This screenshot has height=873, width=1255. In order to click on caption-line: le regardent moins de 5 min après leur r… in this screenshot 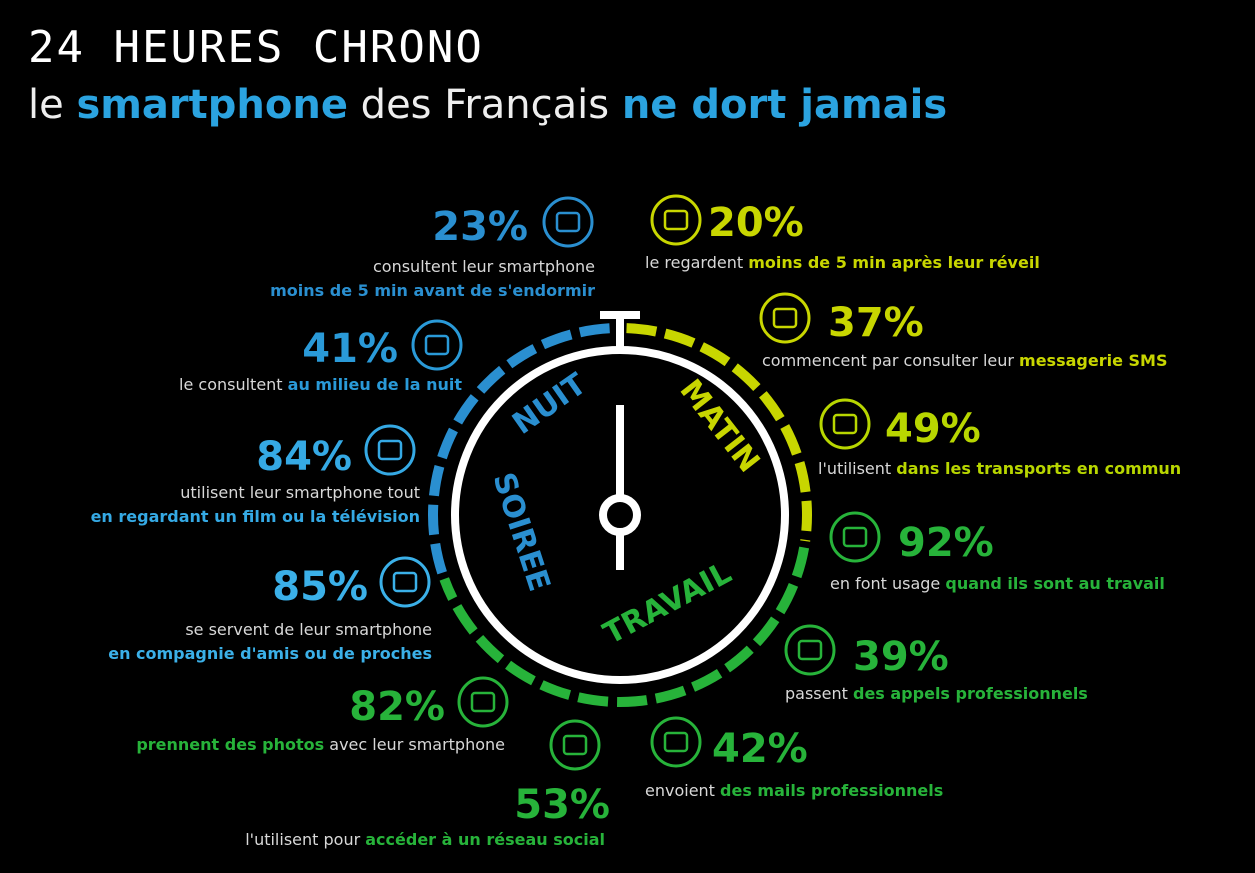, I will do `click(842, 262)`.